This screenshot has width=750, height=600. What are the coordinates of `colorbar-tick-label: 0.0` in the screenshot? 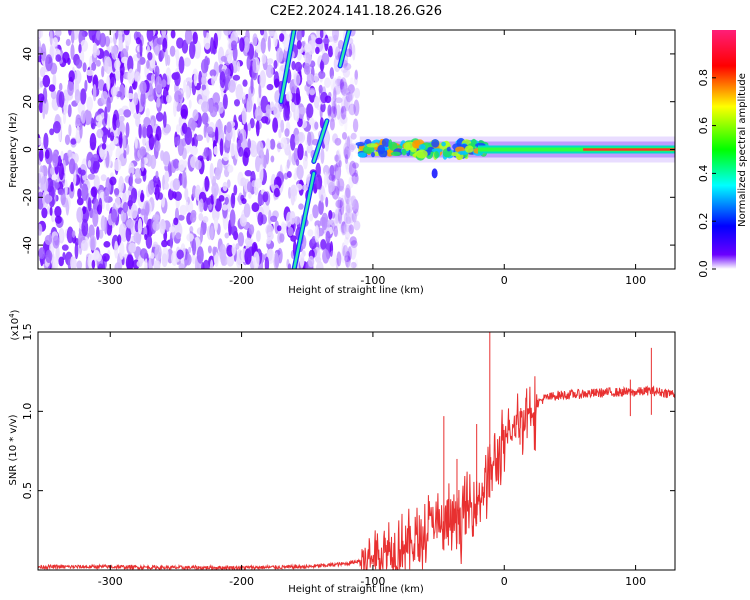 It's located at (703, 269).